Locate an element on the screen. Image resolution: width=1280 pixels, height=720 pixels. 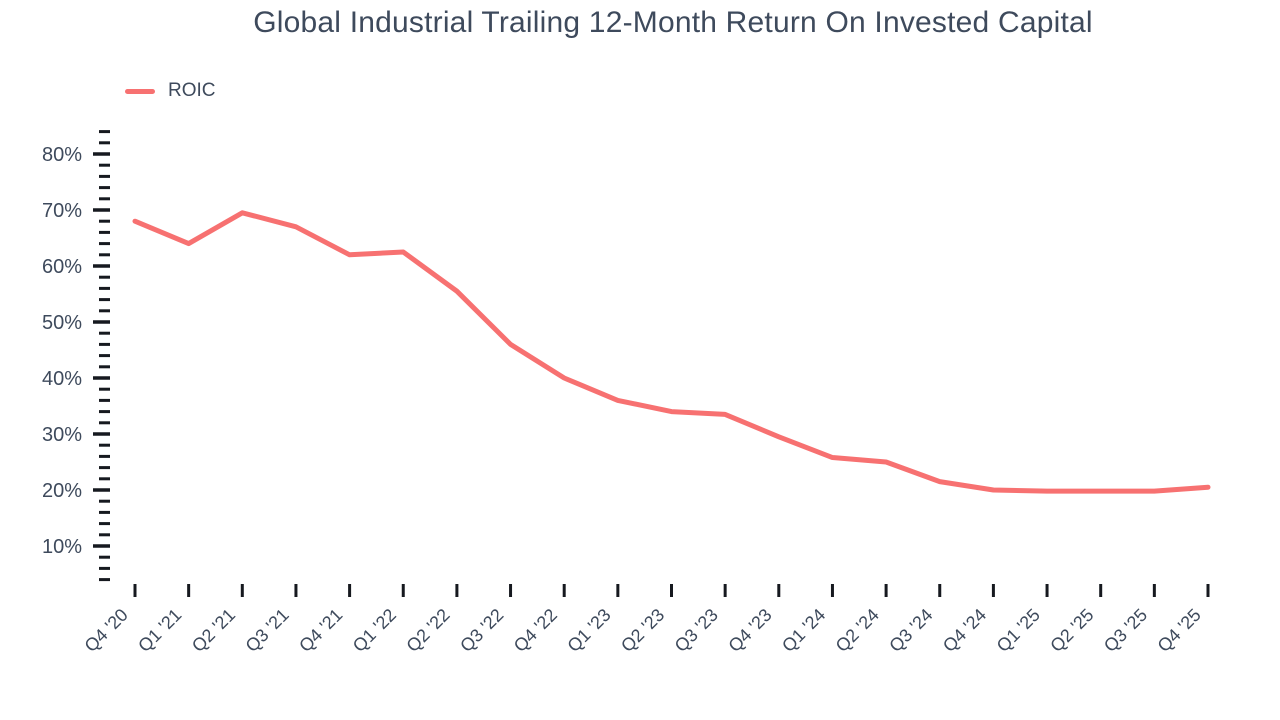
x-axis-tick-label: Q4 '23 is located at coordinates (749, 630).